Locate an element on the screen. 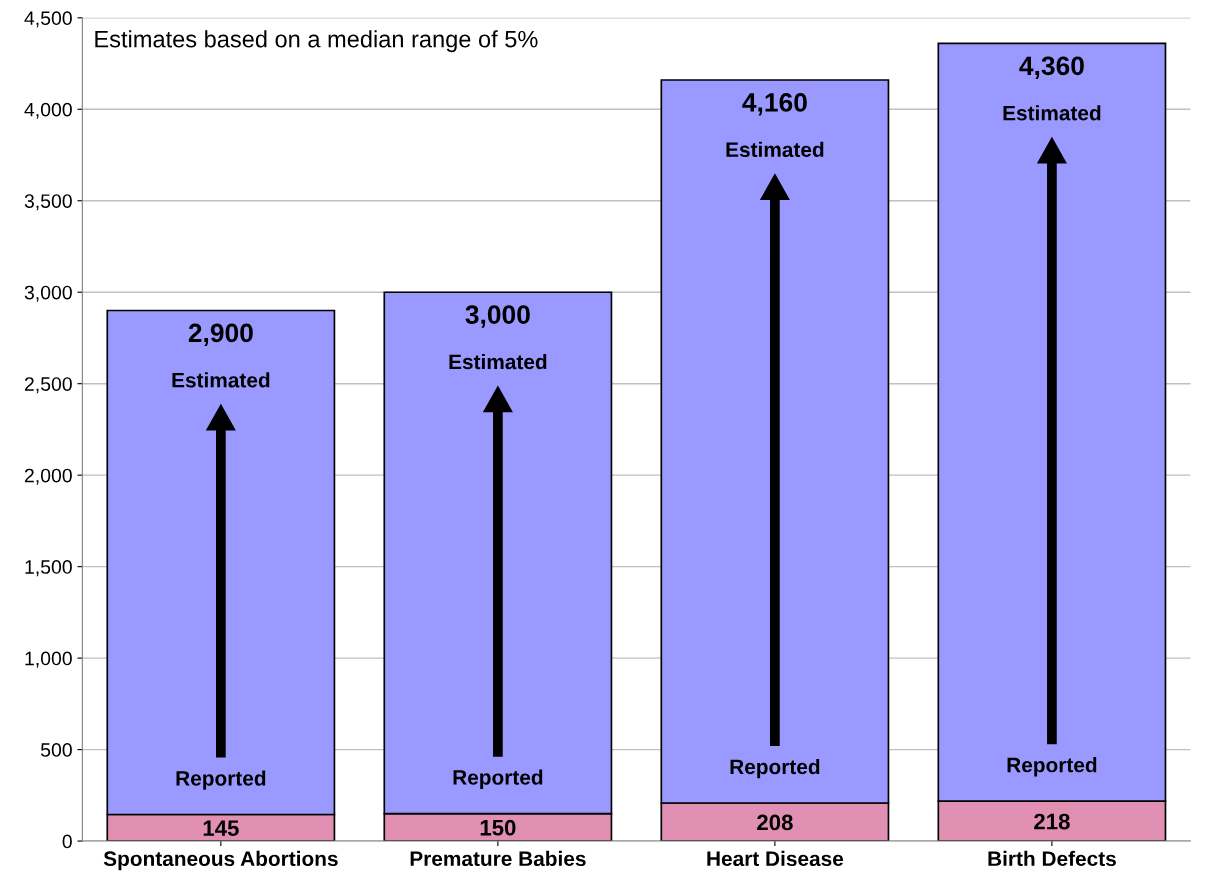 The image size is (1211, 890). annotation: Estimates based on a median range of 5% is located at coordinates (316, 41).